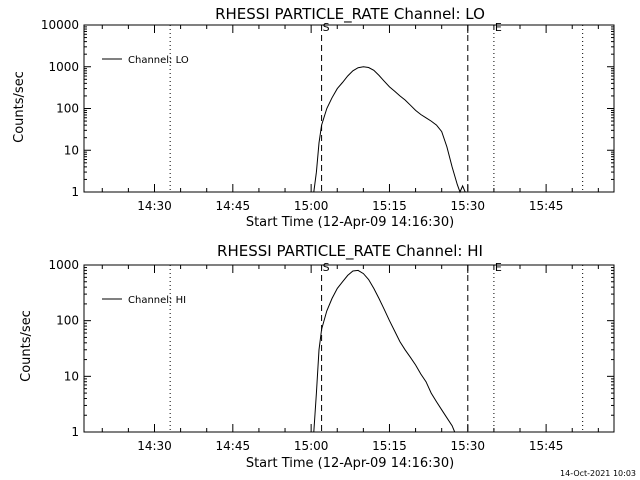 This screenshot has height=480, width=640. Describe the element at coordinates (75, 192) in the screenshot. I see `lo-ytick-label-0: 1` at that location.